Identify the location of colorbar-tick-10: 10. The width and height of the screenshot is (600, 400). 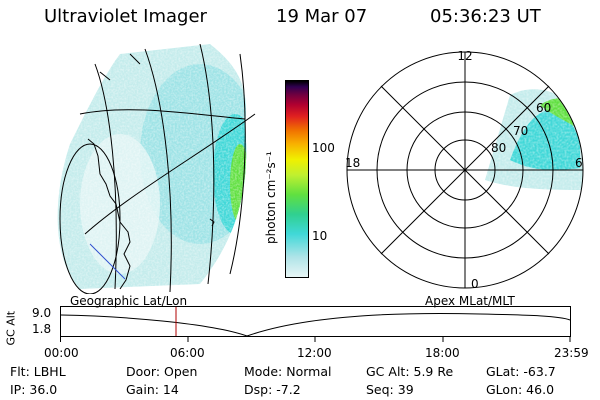
(320, 236).